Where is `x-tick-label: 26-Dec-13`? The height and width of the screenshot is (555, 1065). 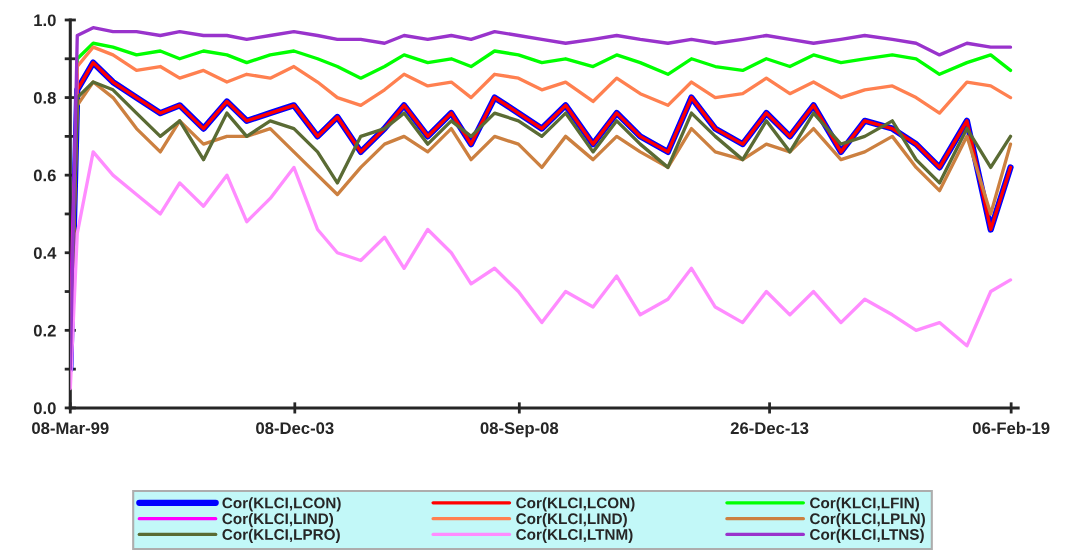
x-tick-label: 26-Dec-13 is located at coordinates (769, 428).